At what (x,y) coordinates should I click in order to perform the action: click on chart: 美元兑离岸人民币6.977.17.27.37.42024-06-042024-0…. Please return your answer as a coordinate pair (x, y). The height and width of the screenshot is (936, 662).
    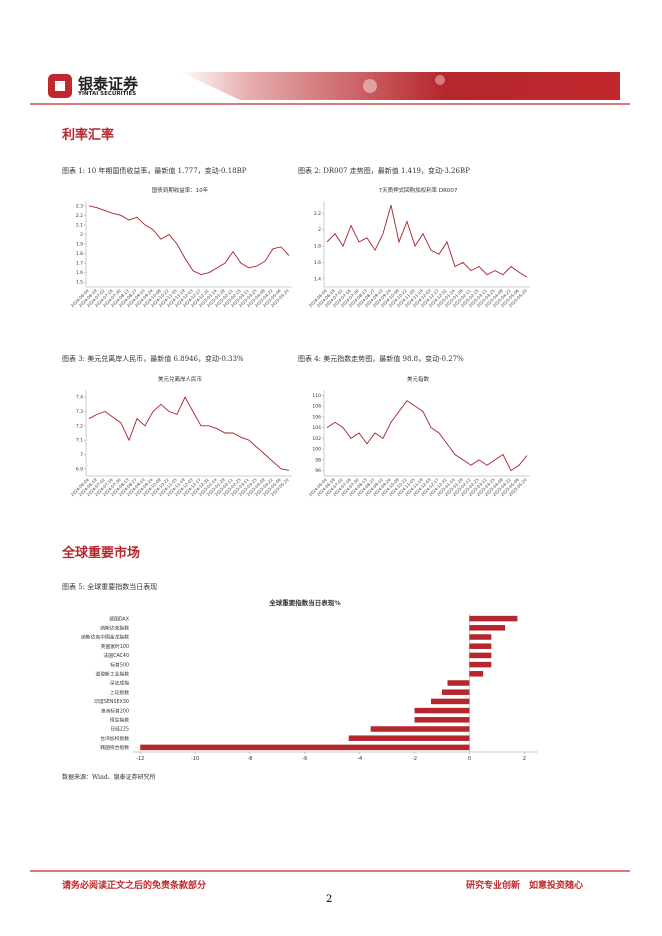
    Looking at the image, I should click on (181, 436).